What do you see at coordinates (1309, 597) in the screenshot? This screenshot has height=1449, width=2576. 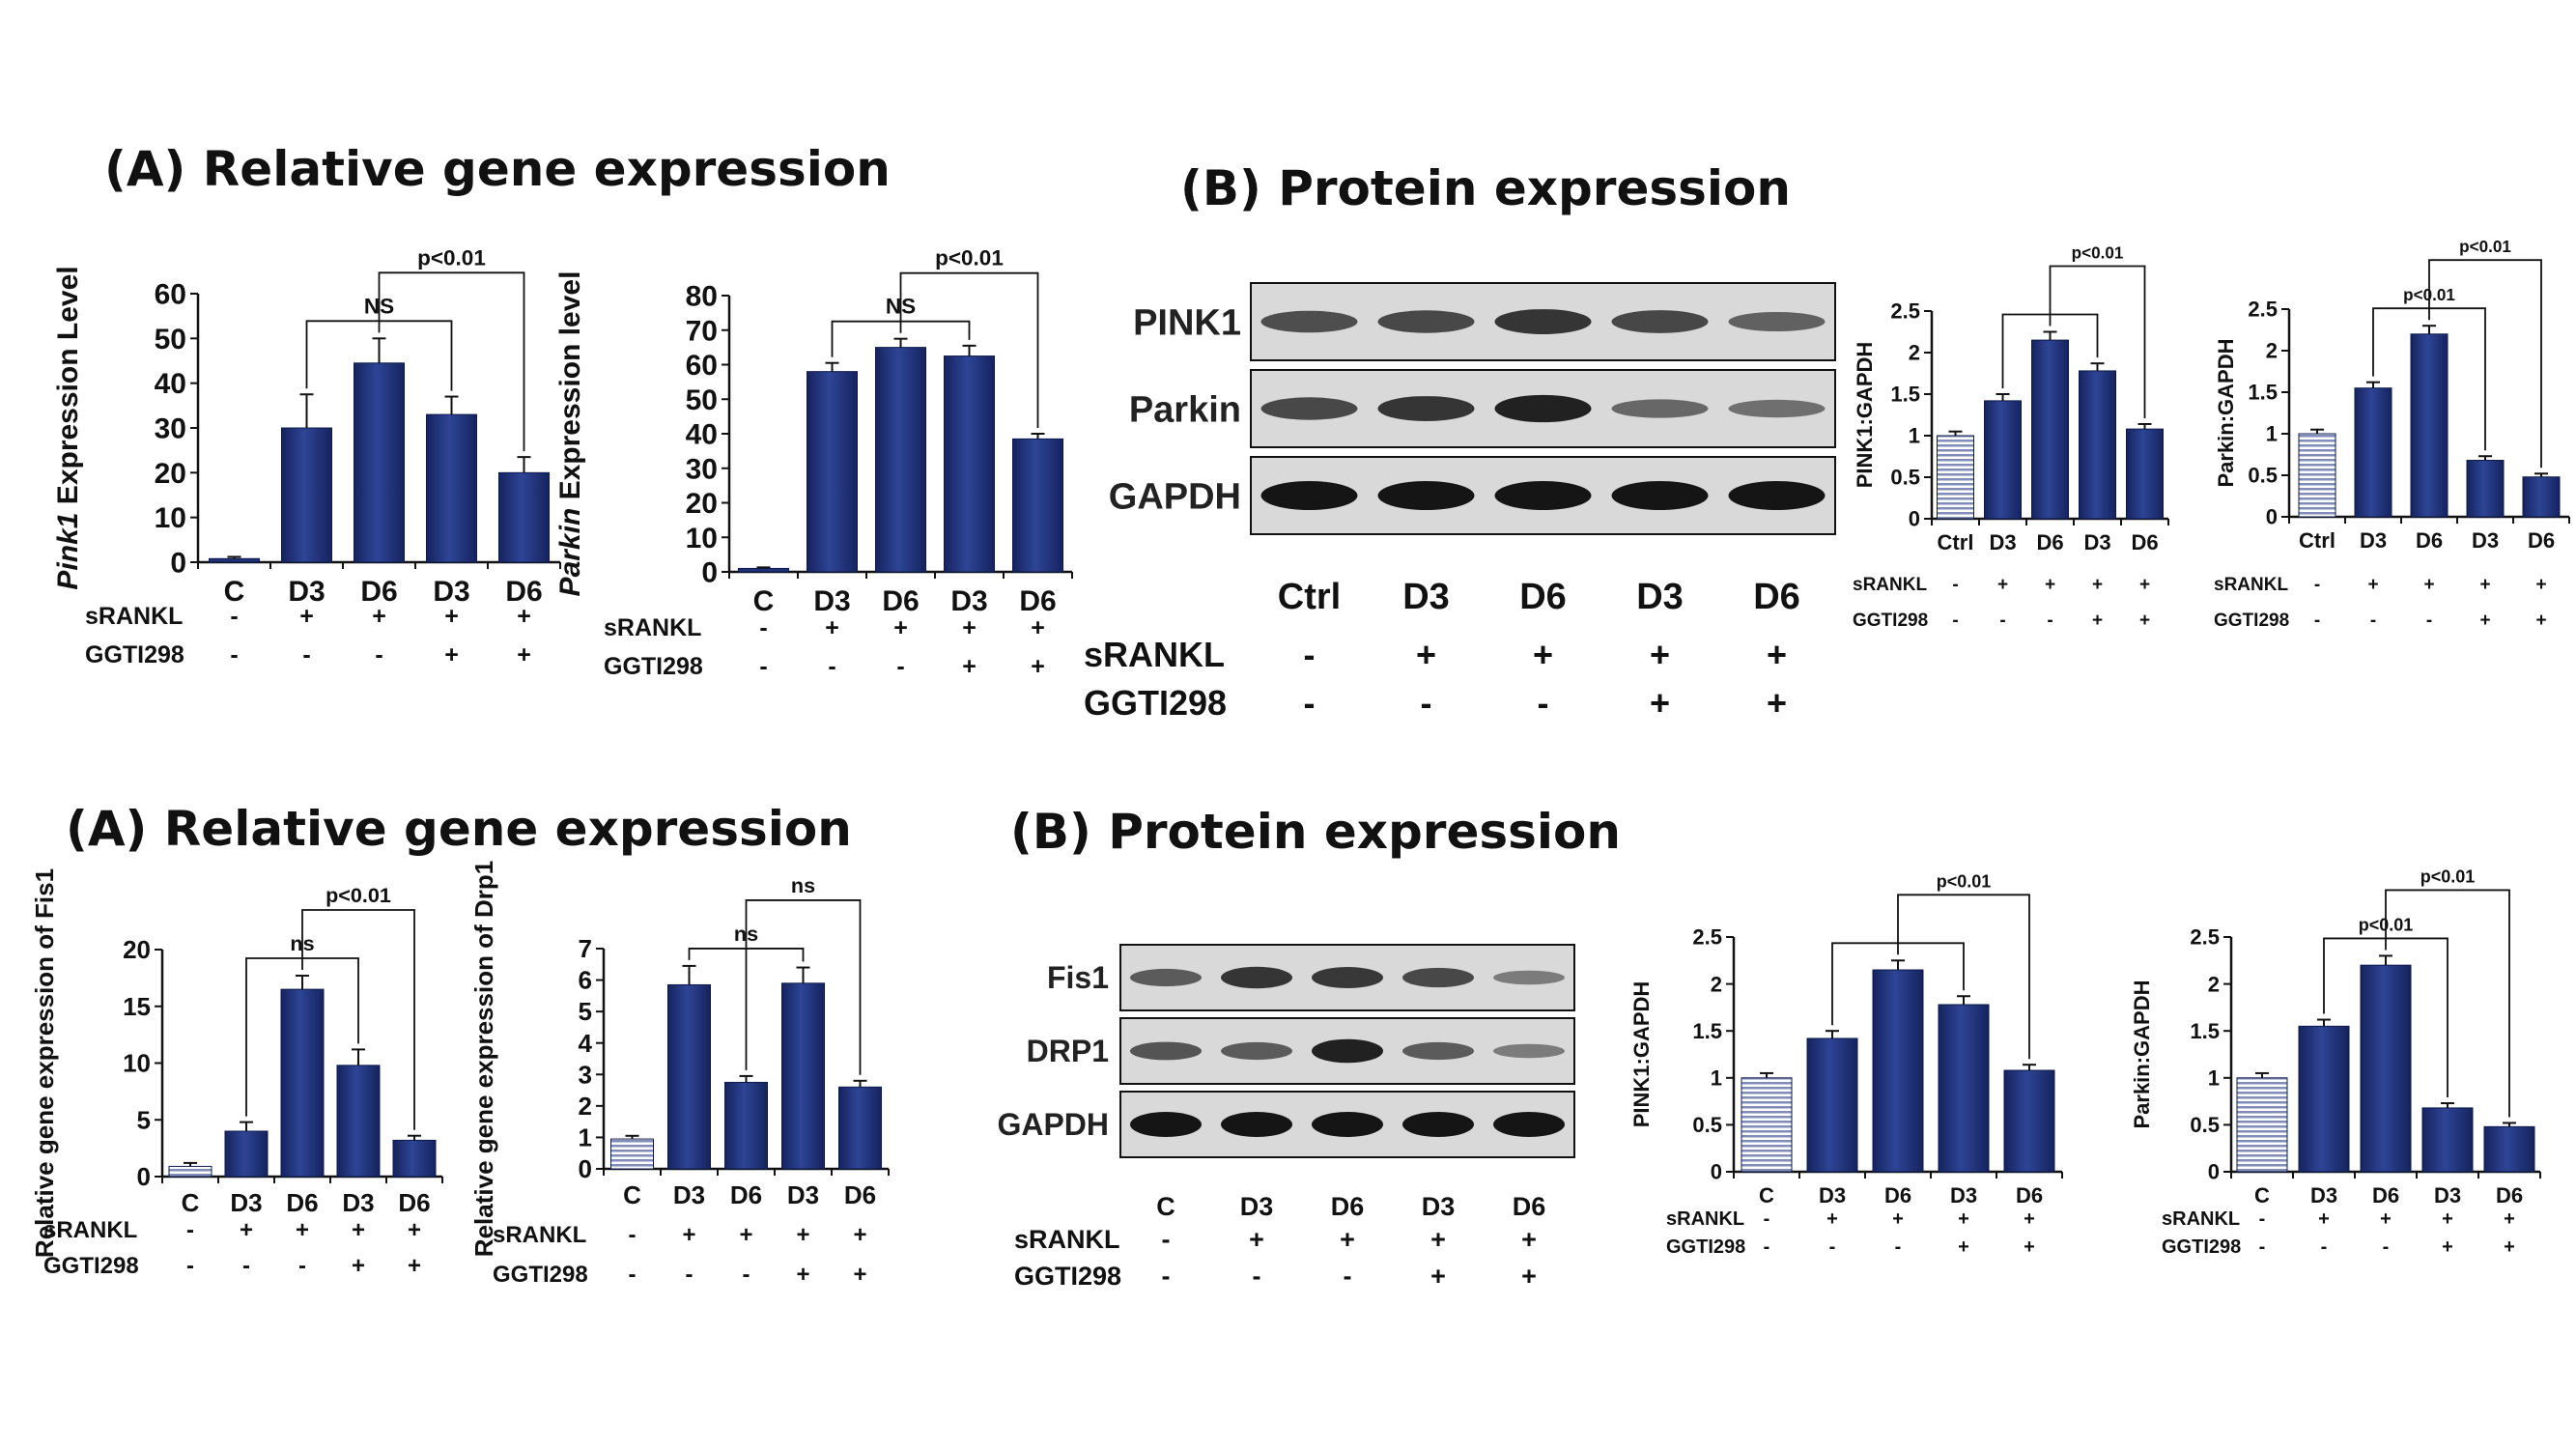 I see `lane-label: Ctrl` at bounding box center [1309, 597].